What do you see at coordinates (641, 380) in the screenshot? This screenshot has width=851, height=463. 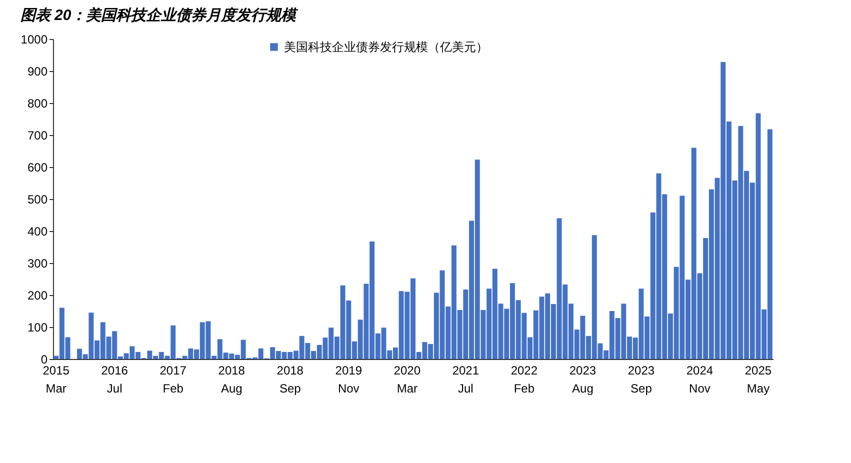 I see `x-tick-label: 2023 Sep` at bounding box center [641, 380].